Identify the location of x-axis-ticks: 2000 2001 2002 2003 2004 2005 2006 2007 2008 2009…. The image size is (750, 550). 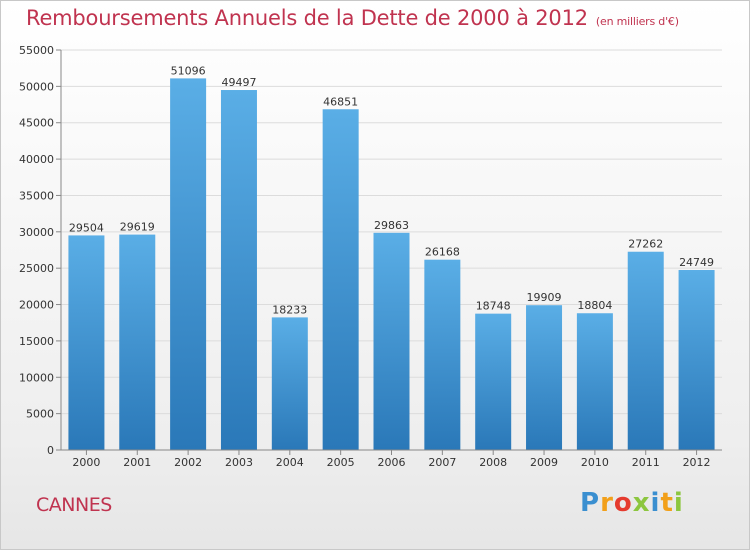
(391, 459).